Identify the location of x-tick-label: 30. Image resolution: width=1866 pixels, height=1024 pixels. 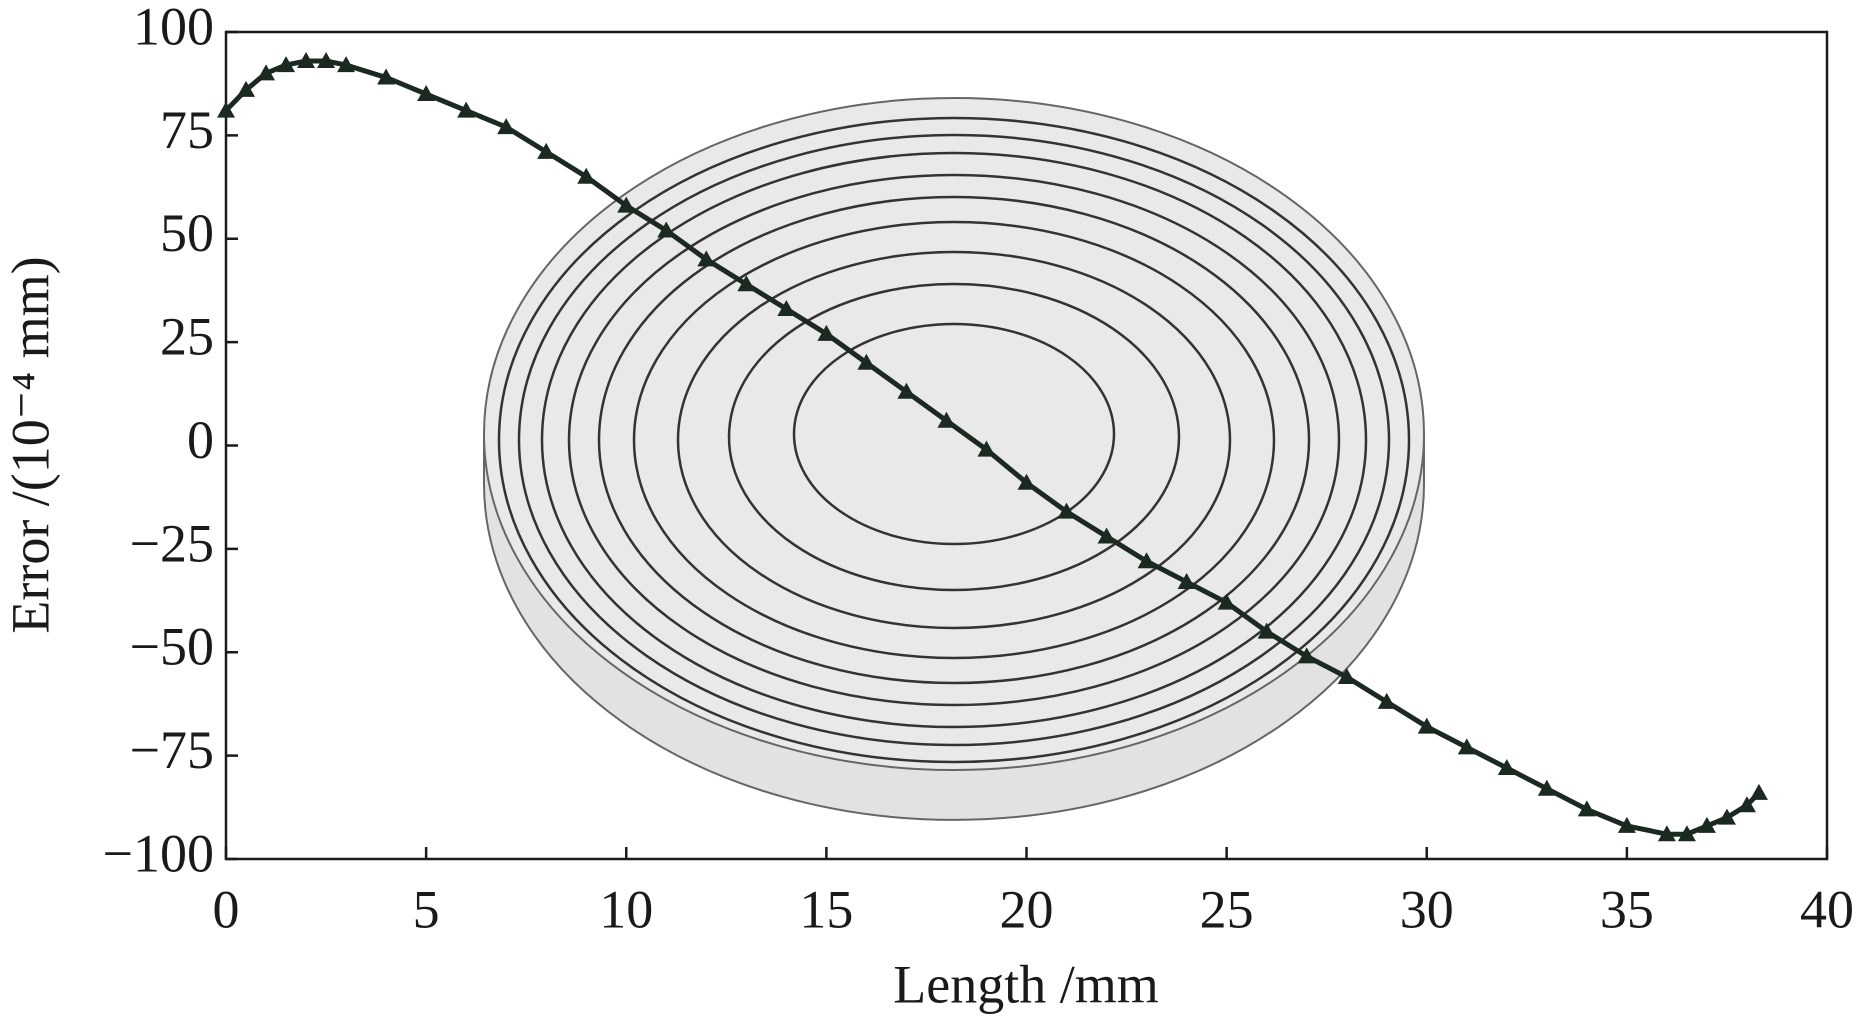
(1427, 909).